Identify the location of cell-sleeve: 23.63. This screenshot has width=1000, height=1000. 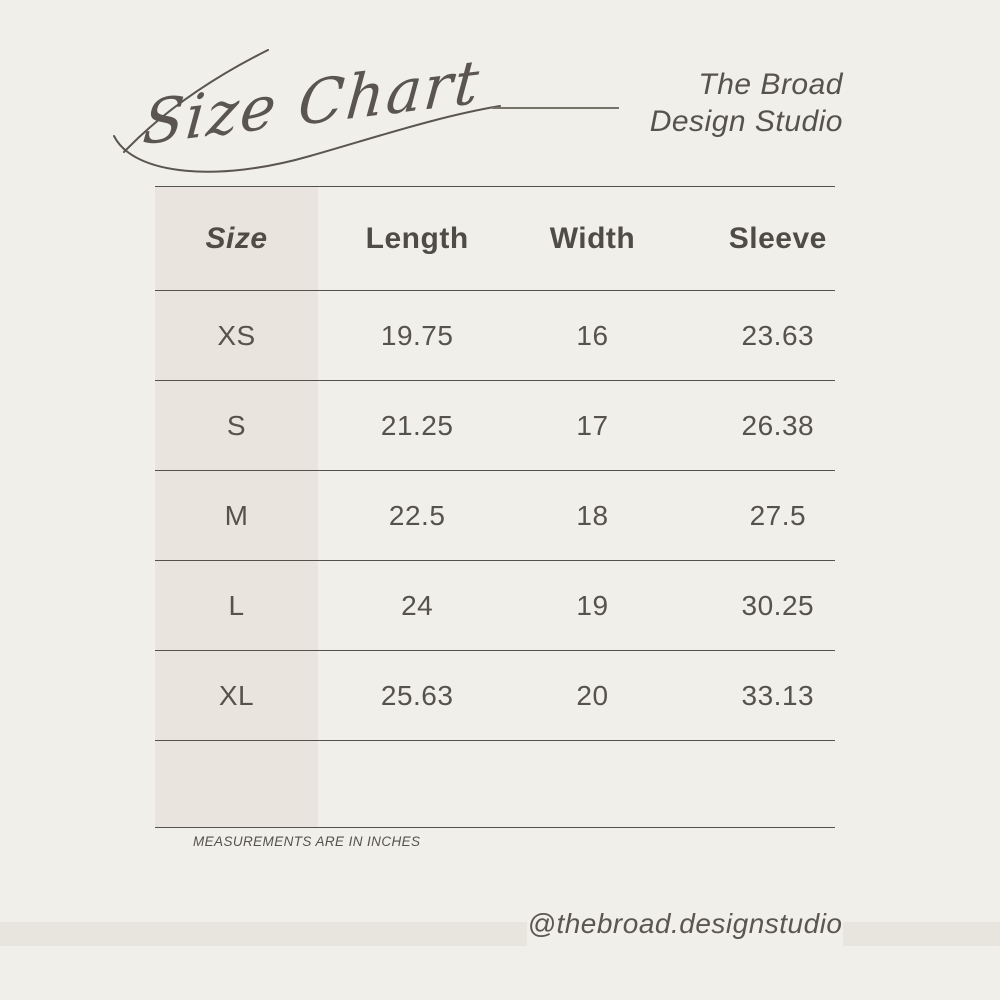
(778, 335).